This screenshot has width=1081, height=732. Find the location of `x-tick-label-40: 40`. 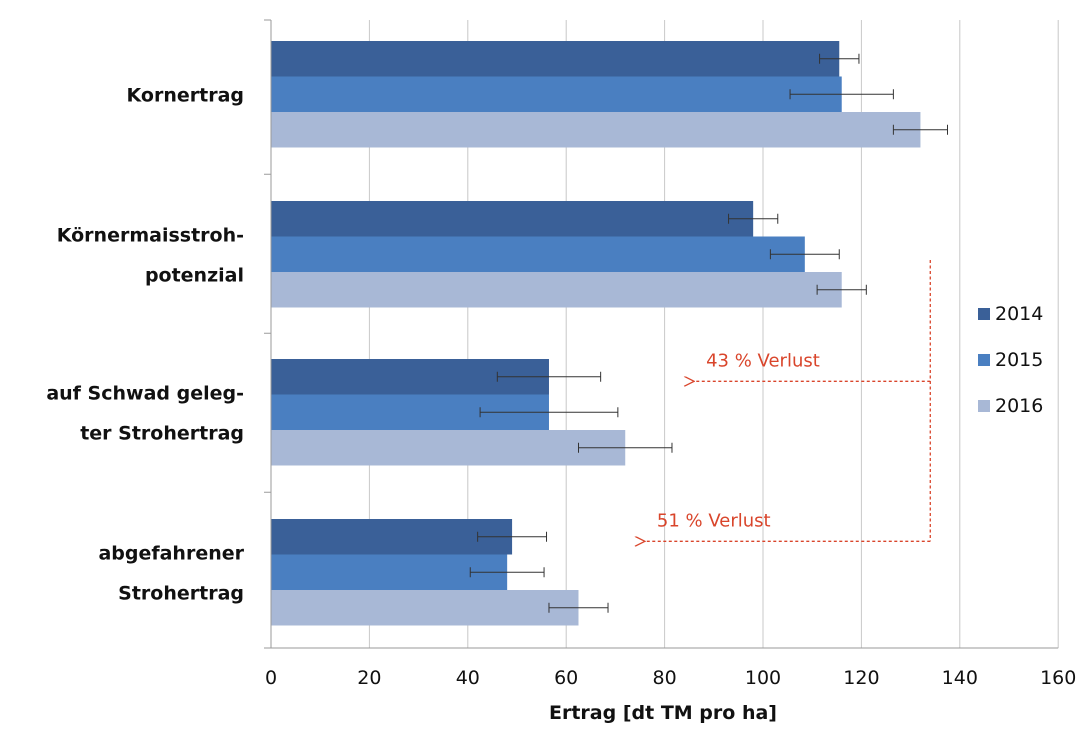

x-tick-label-40: 40 is located at coordinates (468, 678).